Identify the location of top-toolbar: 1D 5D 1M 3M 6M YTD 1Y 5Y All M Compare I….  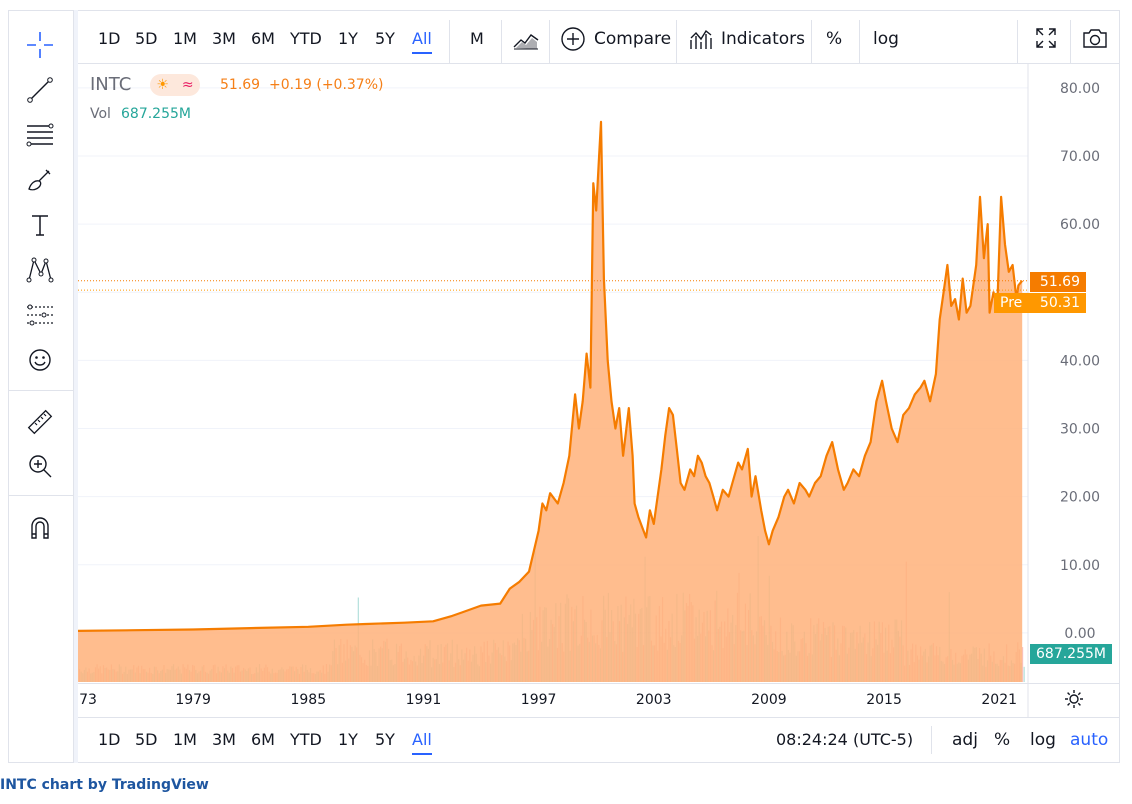
(599, 37).